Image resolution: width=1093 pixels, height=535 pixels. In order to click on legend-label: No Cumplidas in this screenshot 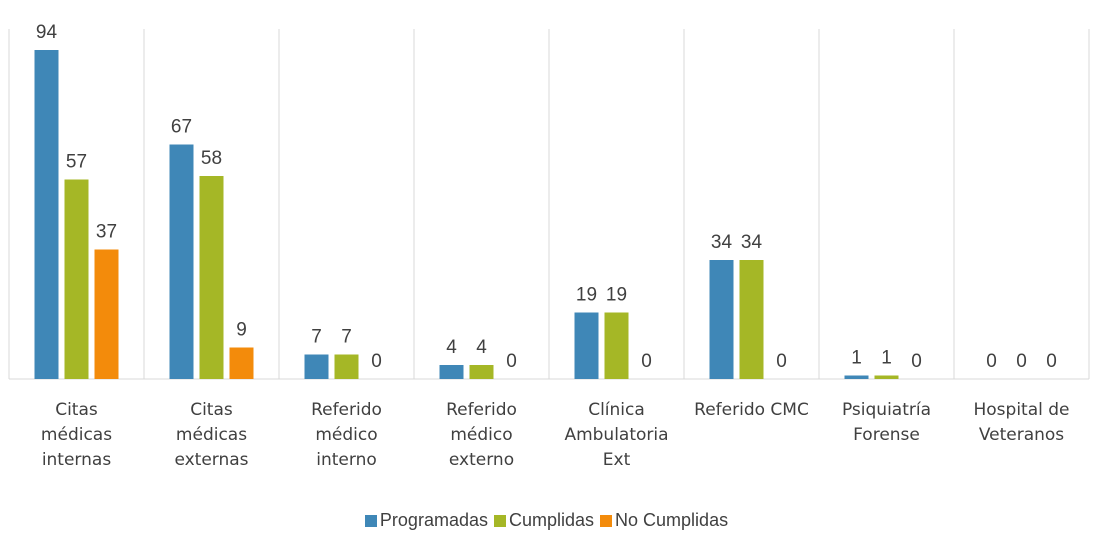, I will do `click(672, 520)`.